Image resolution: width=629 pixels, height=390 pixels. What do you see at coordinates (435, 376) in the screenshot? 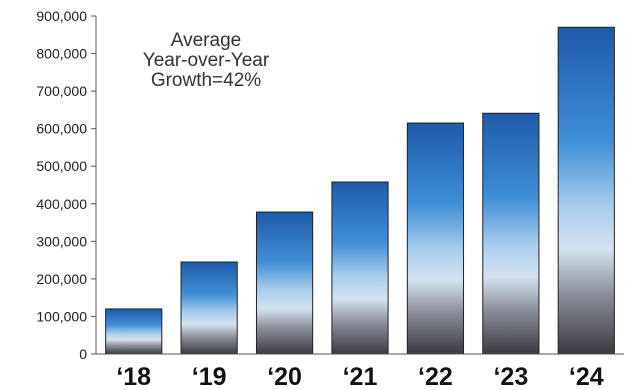
I see `x-tick-label: ‘22` at bounding box center [435, 376].